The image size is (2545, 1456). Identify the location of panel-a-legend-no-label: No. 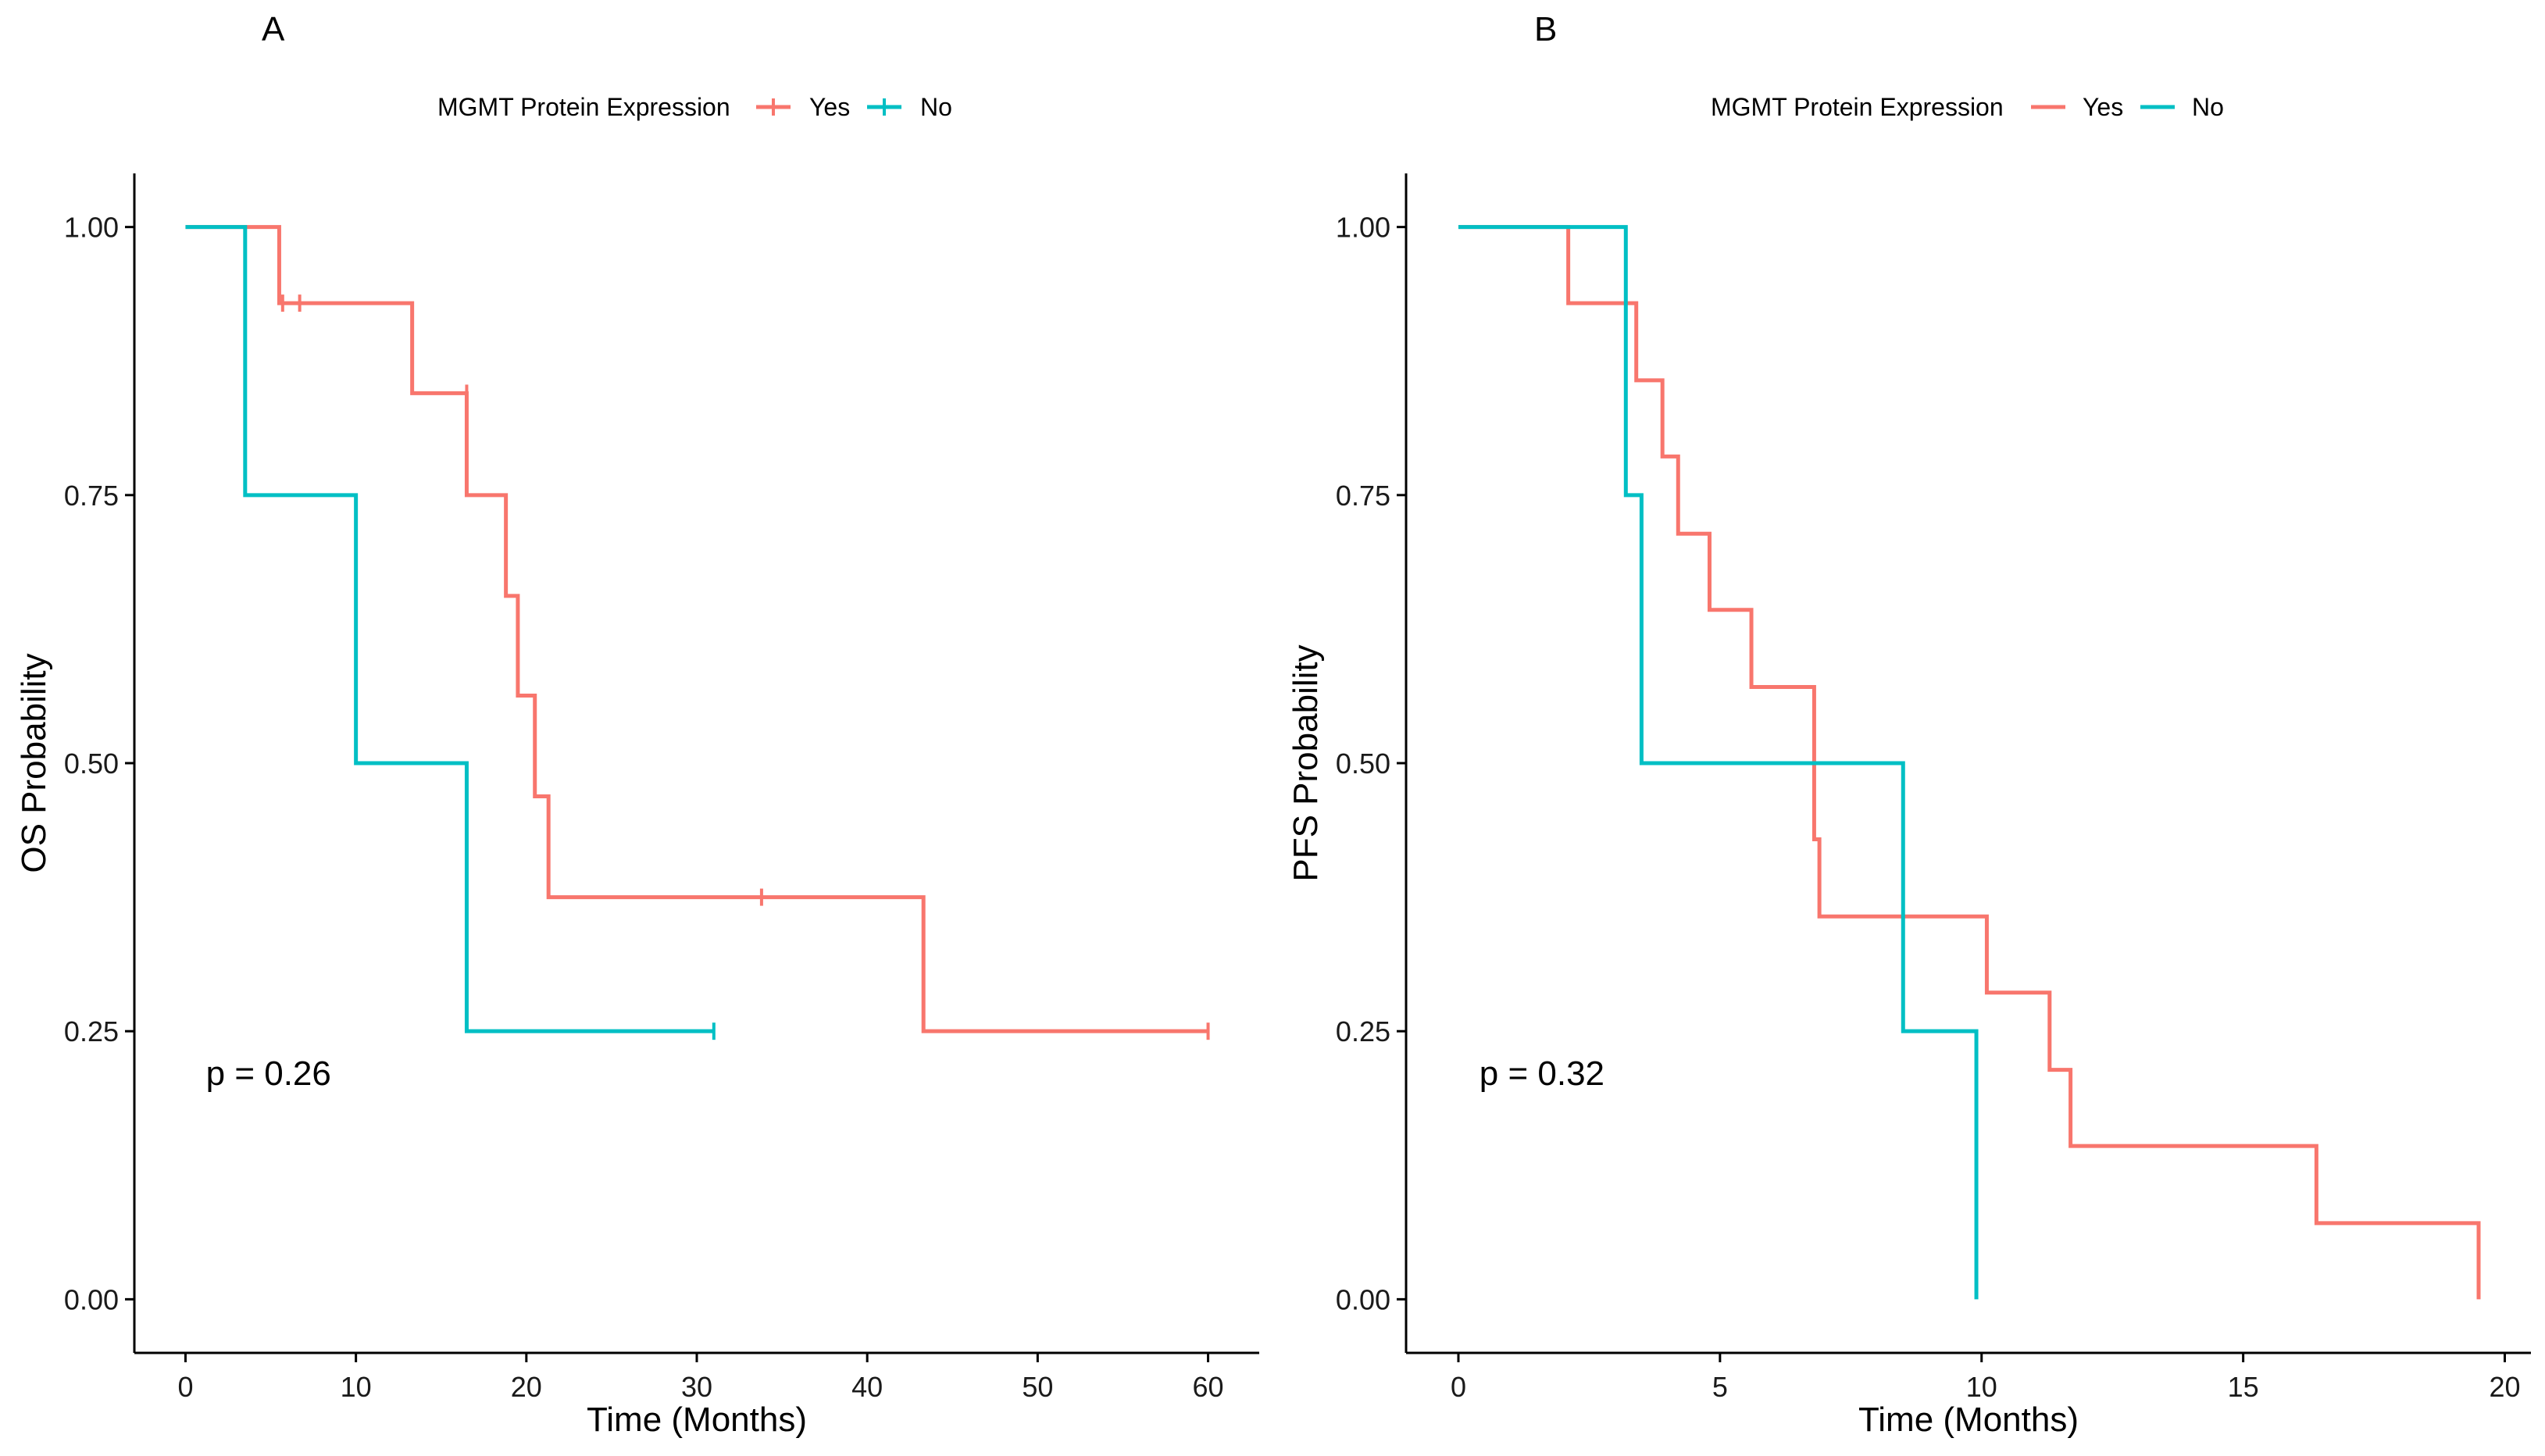
(936, 107).